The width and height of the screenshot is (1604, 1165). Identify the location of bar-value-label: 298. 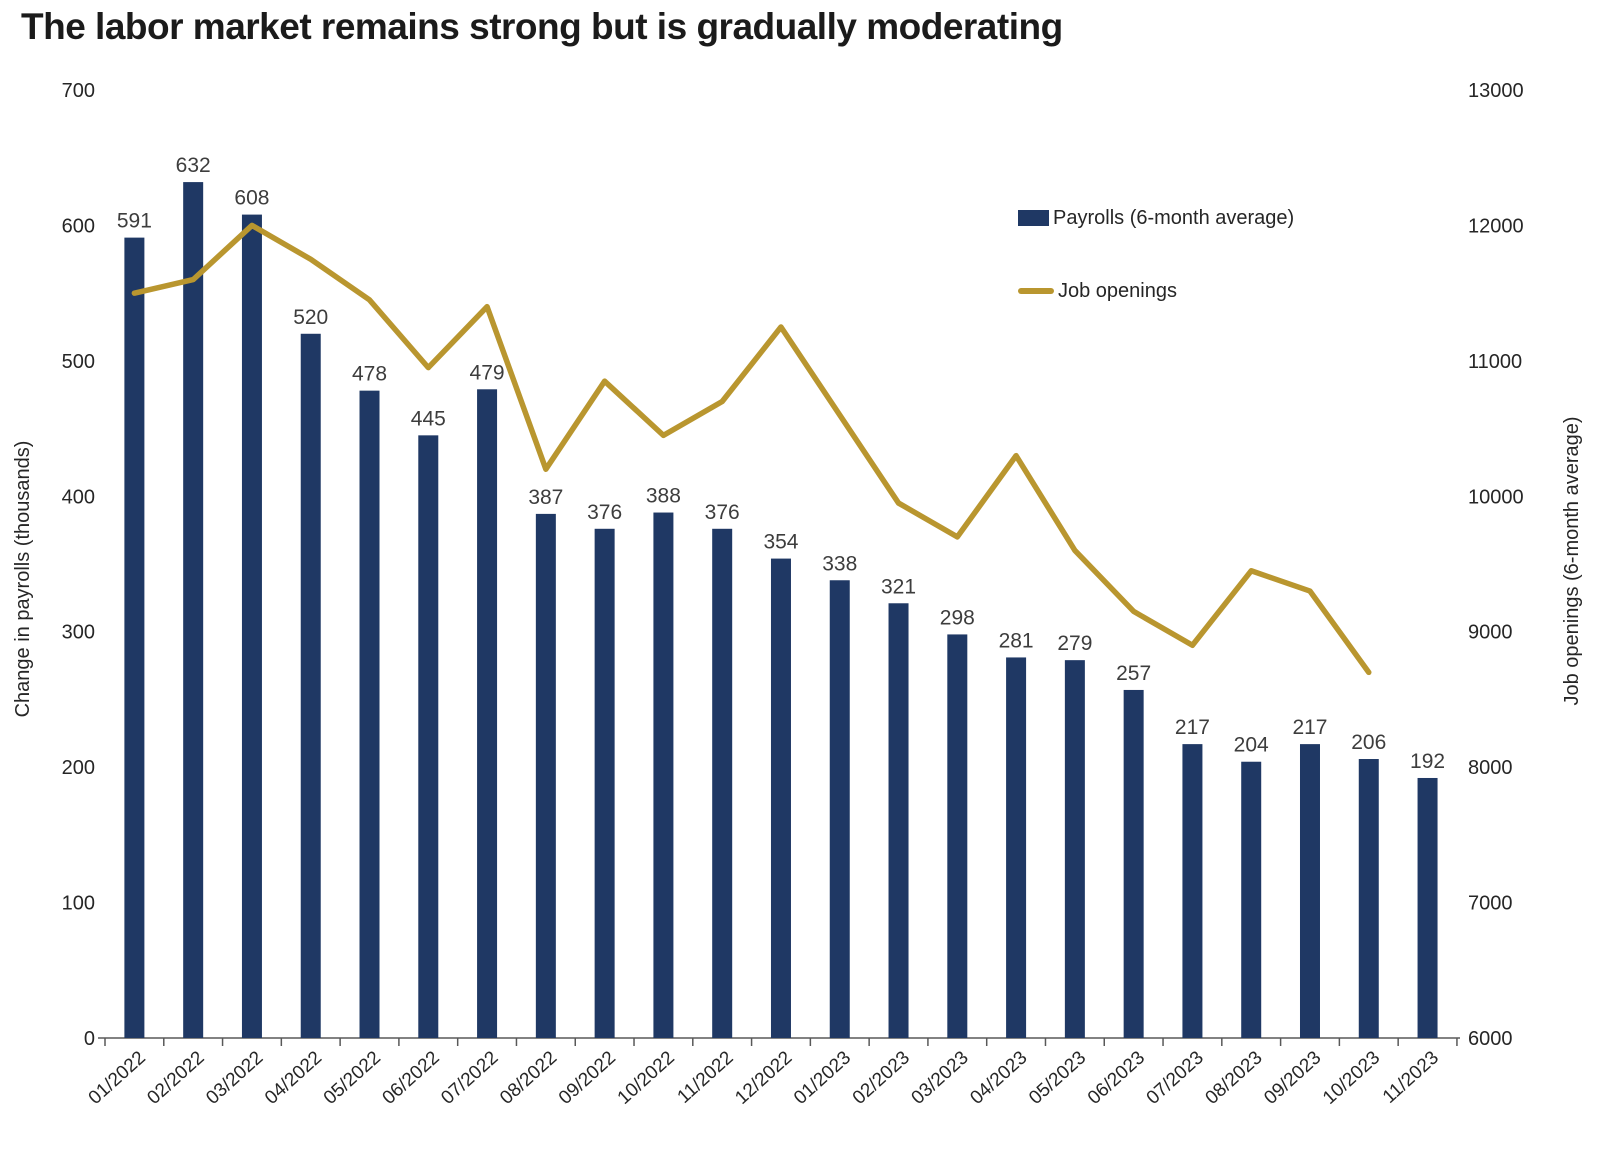
(957, 617).